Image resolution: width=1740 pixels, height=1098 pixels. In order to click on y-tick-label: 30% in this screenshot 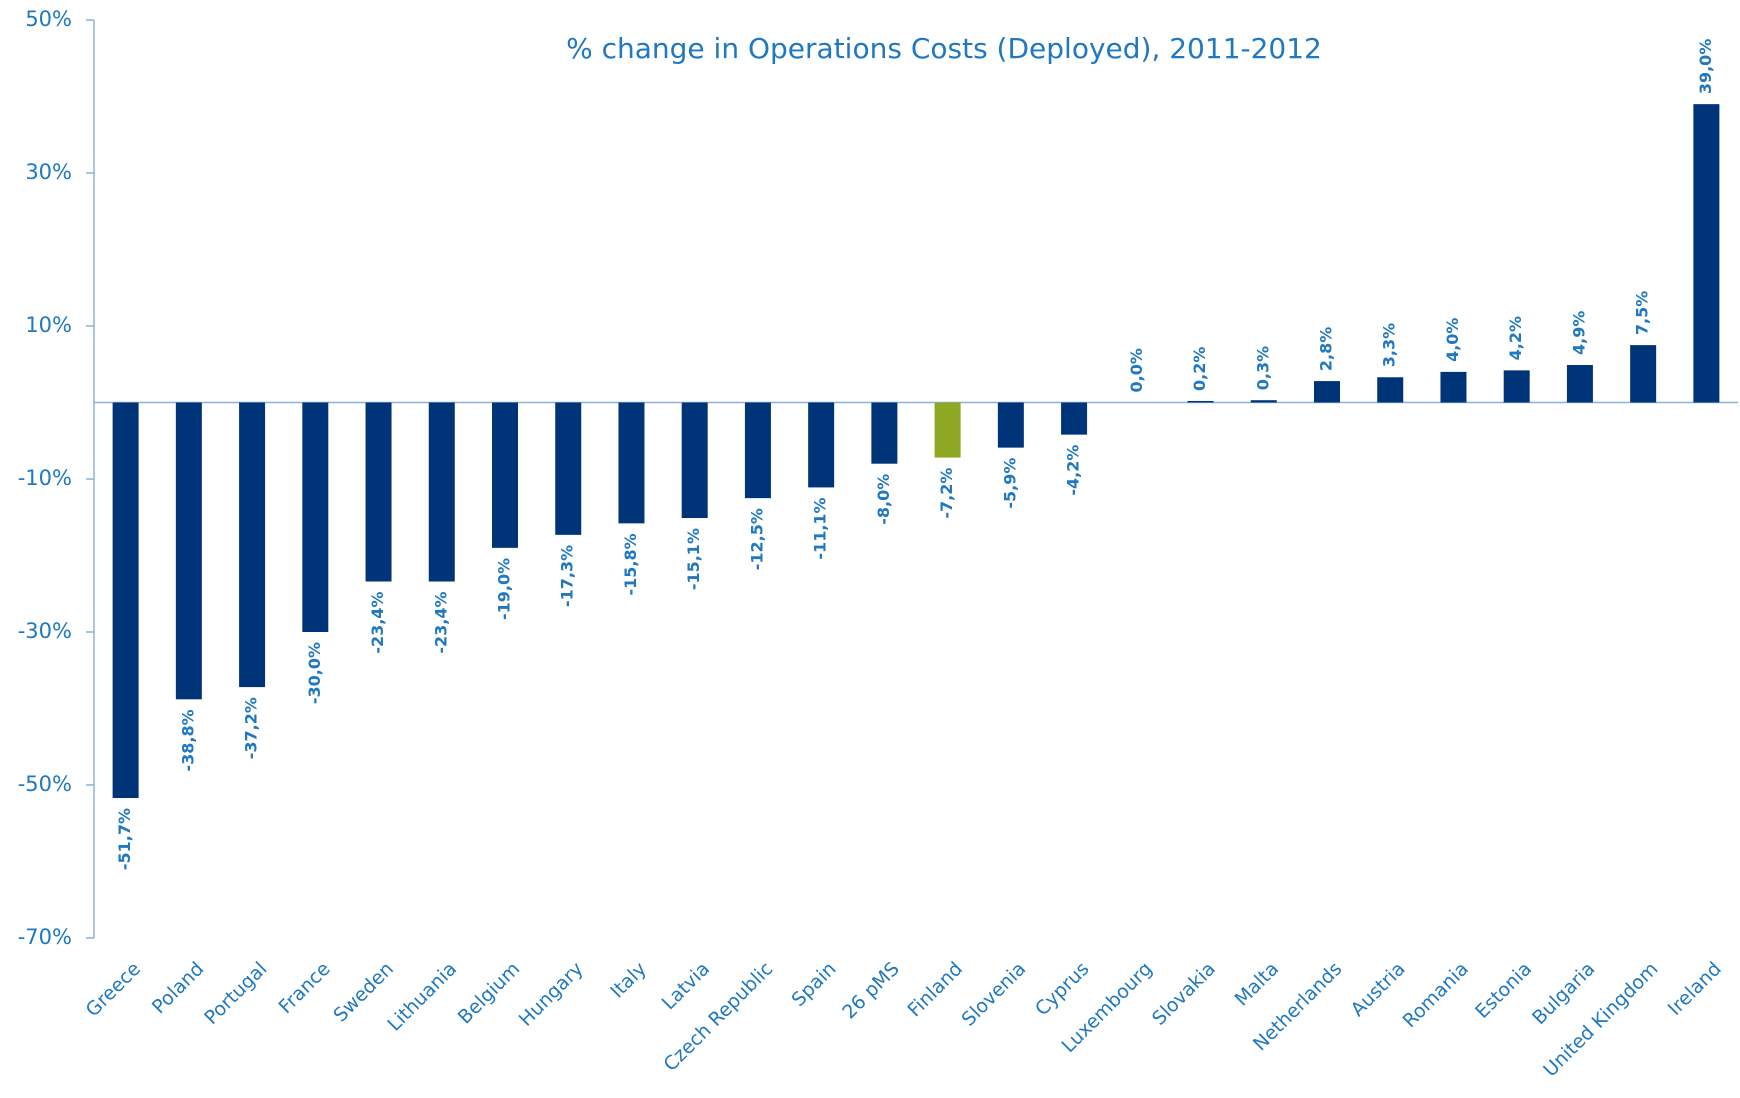, I will do `click(48, 172)`.